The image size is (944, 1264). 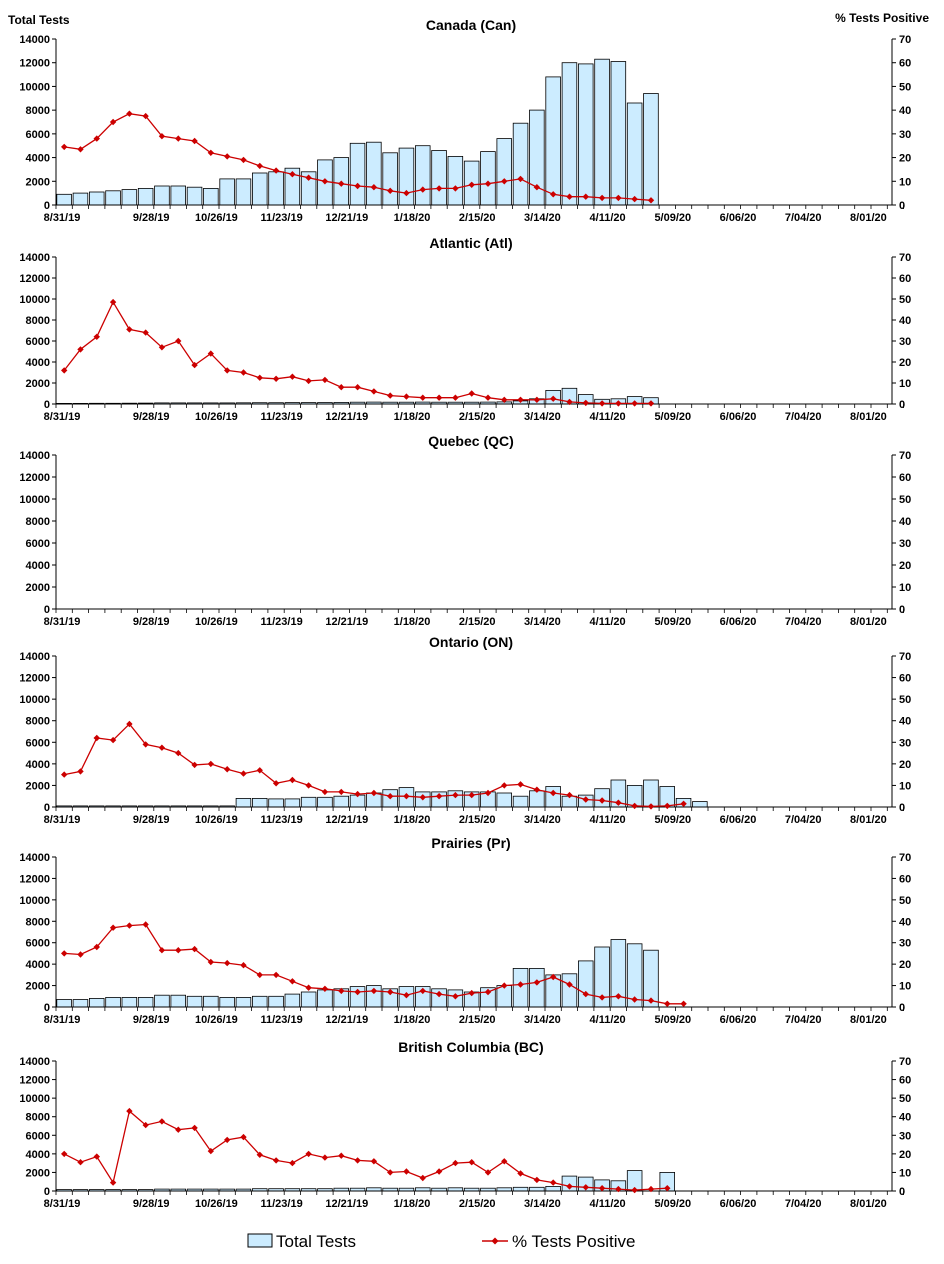 What do you see at coordinates (542, 417) in the screenshot?
I see `x-tick-label: 3/14/20` at bounding box center [542, 417].